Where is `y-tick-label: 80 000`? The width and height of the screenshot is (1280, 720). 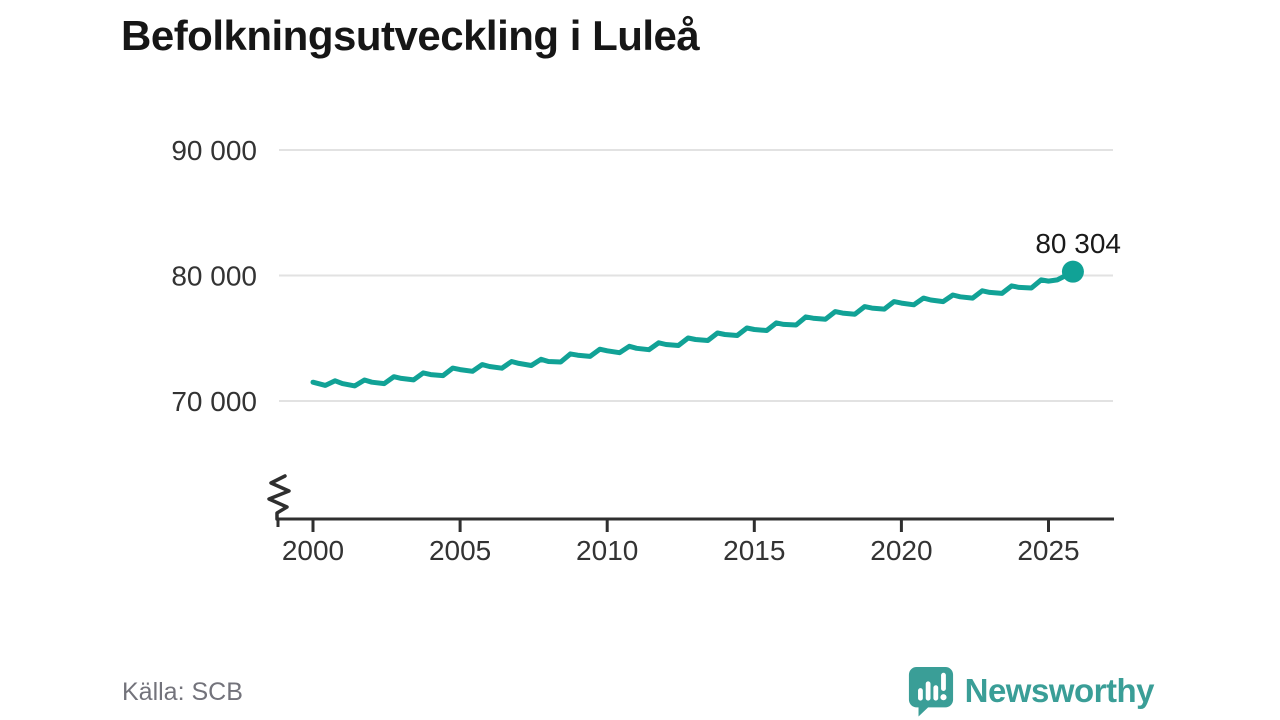
y-tick-label: 80 000 is located at coordinates (214, 276).